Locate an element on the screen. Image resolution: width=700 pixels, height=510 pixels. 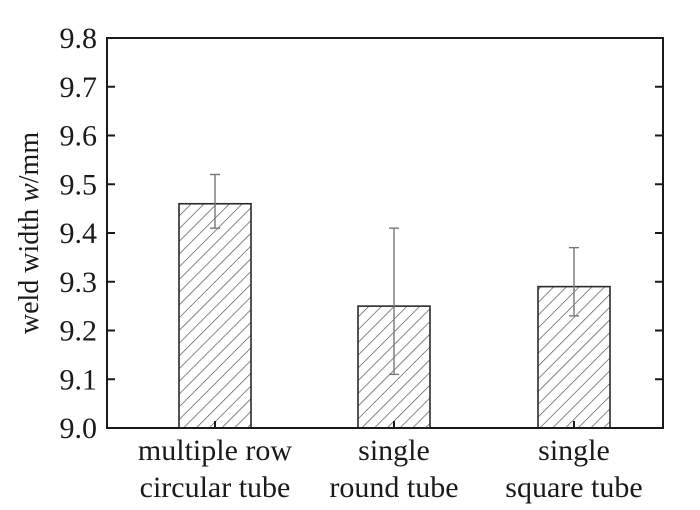
x-category-label: round tube is located at coordinates (393, 487).